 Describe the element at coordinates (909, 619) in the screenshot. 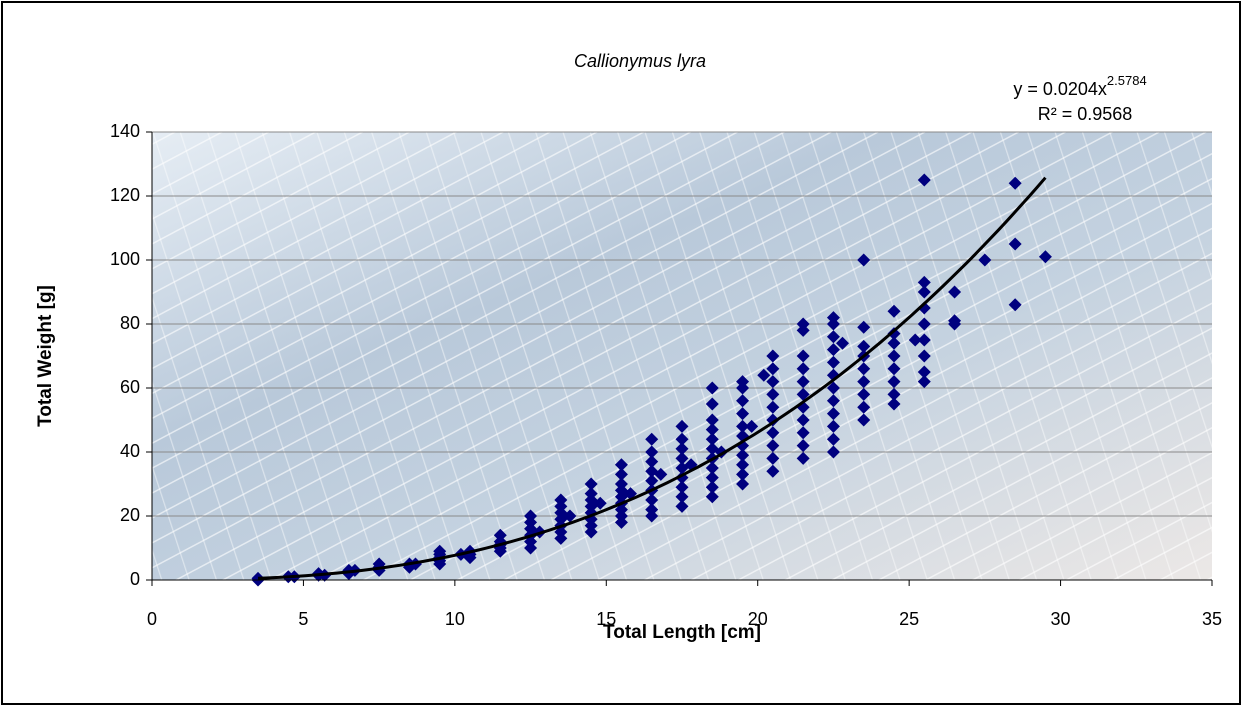

I see `x-tick-label: 25` at that location.